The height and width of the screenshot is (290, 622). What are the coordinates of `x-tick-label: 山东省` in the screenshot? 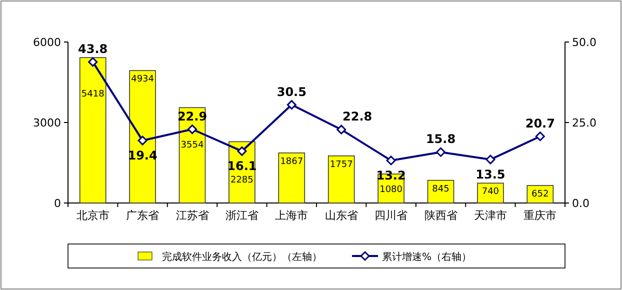 It's located at (341, 215).